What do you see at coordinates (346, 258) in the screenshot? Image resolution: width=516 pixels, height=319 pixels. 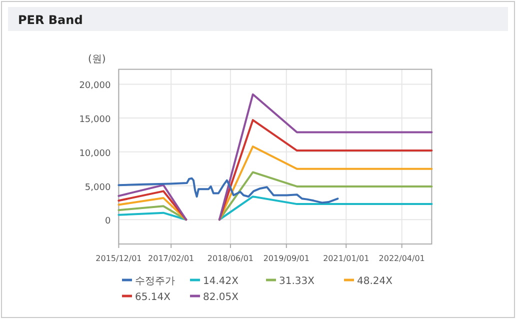 I see `x-tick-label: 2021/01/01` at bounding box center [346, 258].